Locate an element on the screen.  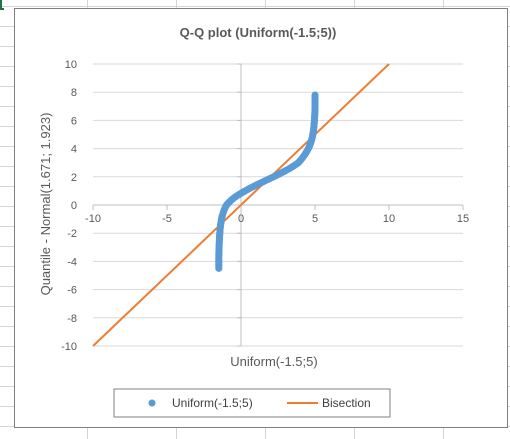
x-tick-label: 10 is located at coordinates (389, 219).